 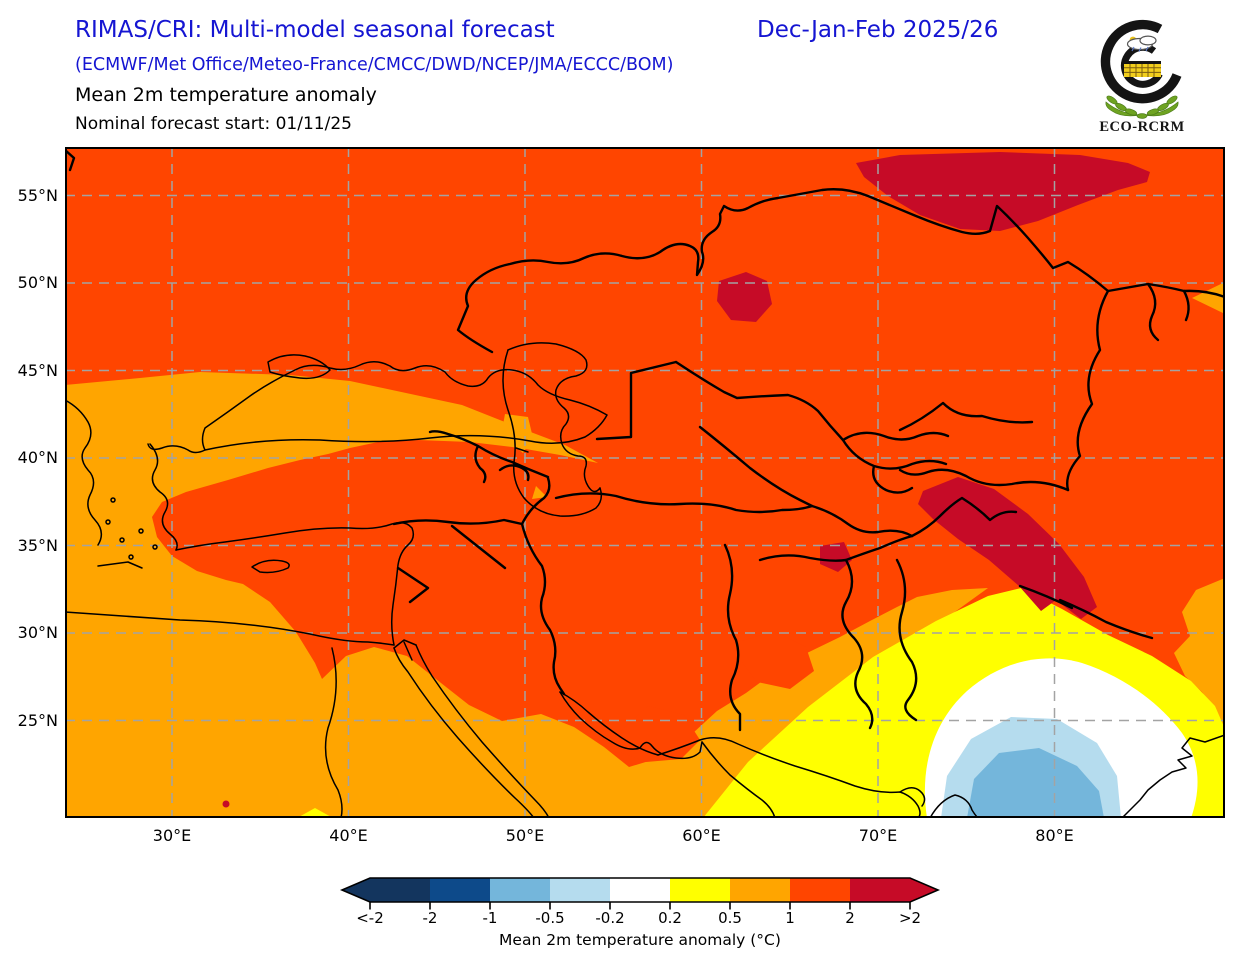 What do you see at coordinates (226, 95) in the screenshot?
I see `variable-label: Mean 2m temperature anomaly` at bounding box center [226, 95].